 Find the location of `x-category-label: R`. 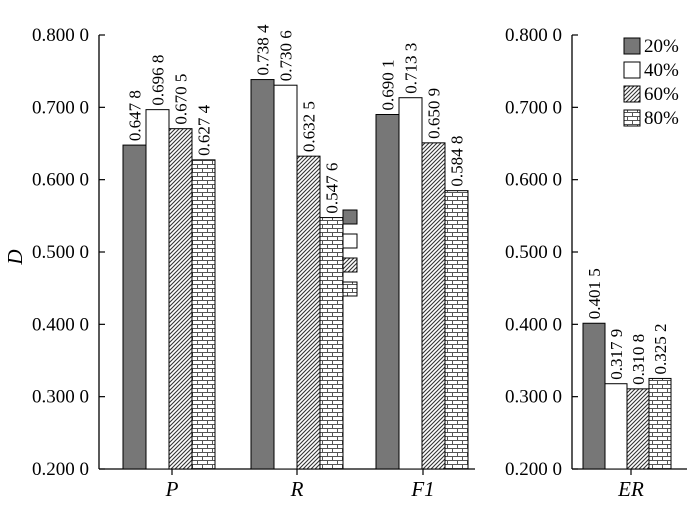

x-category-label: R is located at coordinates (297, 489).